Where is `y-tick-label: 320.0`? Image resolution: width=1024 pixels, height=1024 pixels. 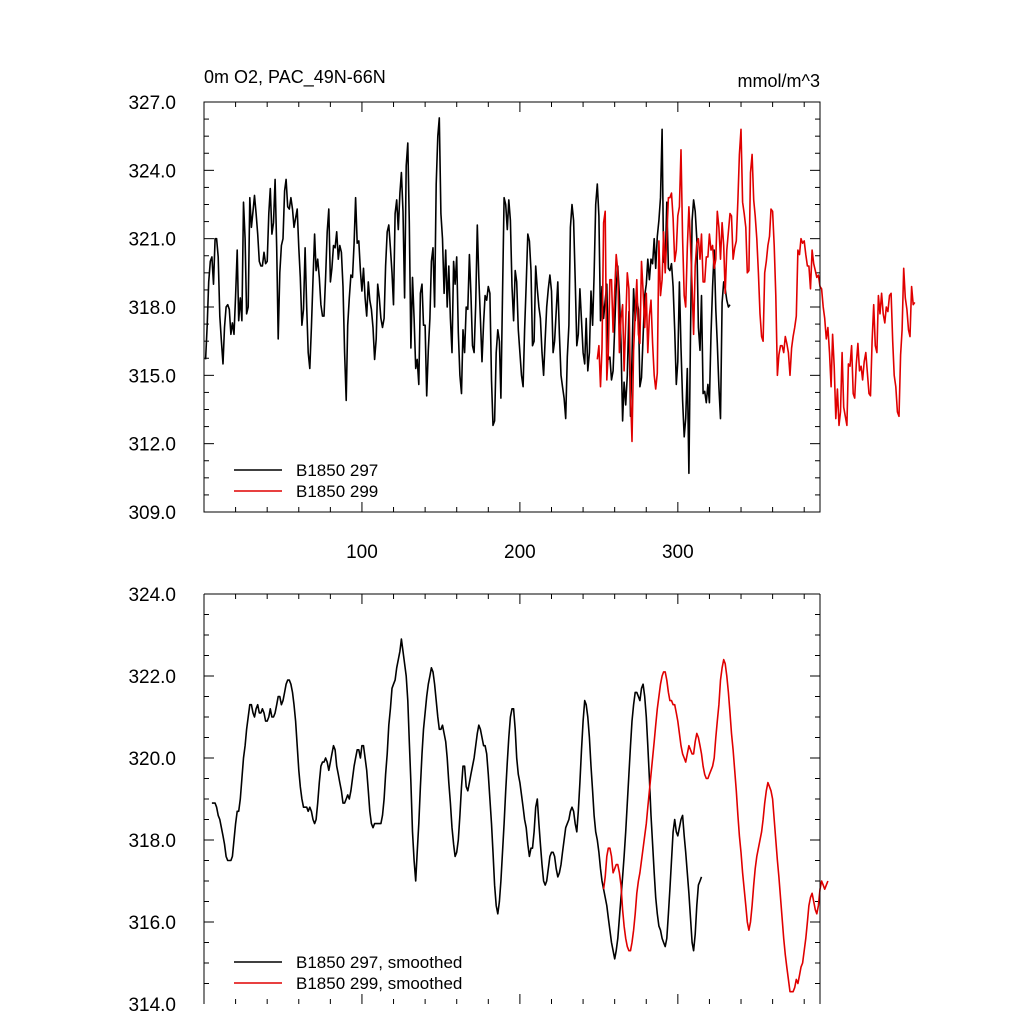 y-tick-label: 320.0 is located at coordinates (152, 759).